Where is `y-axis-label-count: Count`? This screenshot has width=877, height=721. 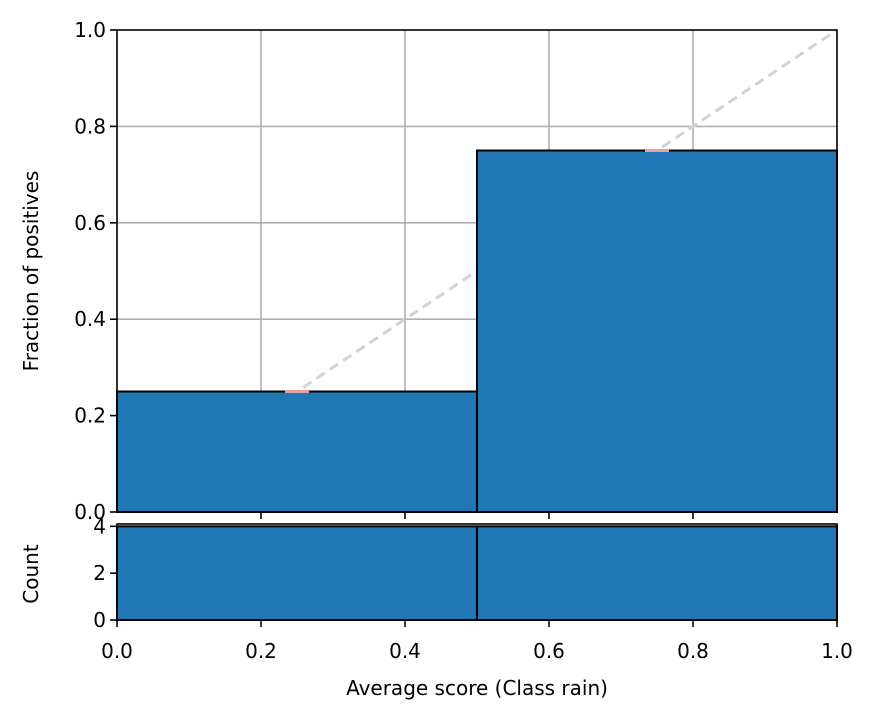
y-axis-label-count: Count is located at coordinates (31, 574).